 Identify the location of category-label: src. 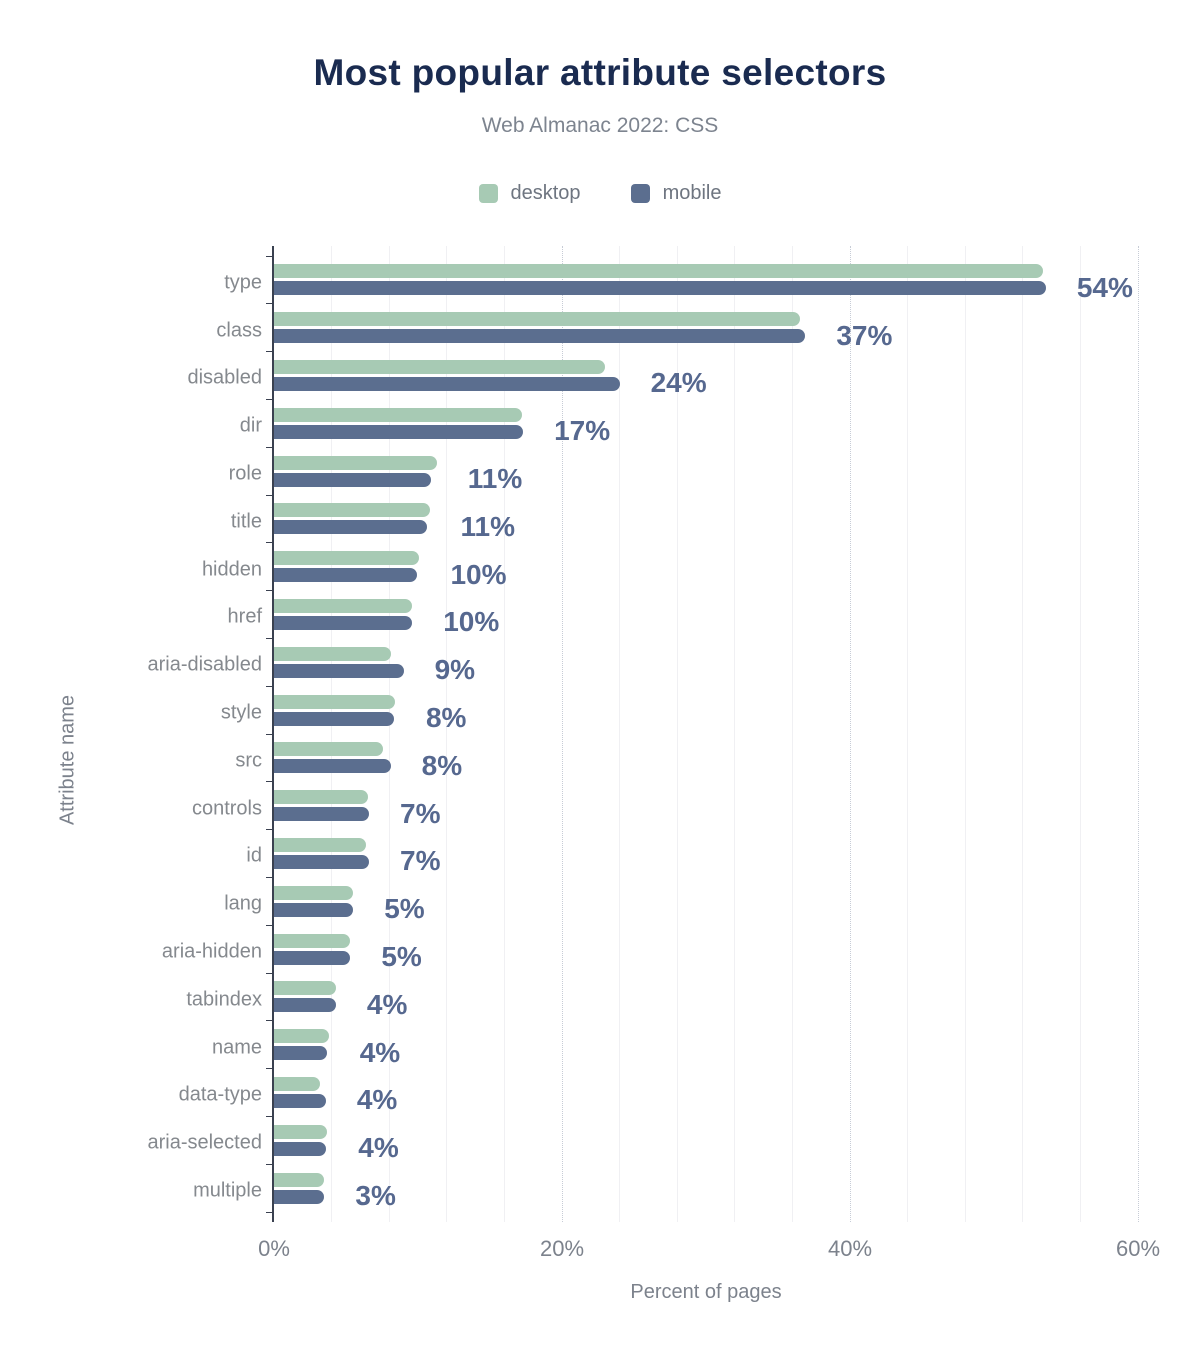
(248, 760).